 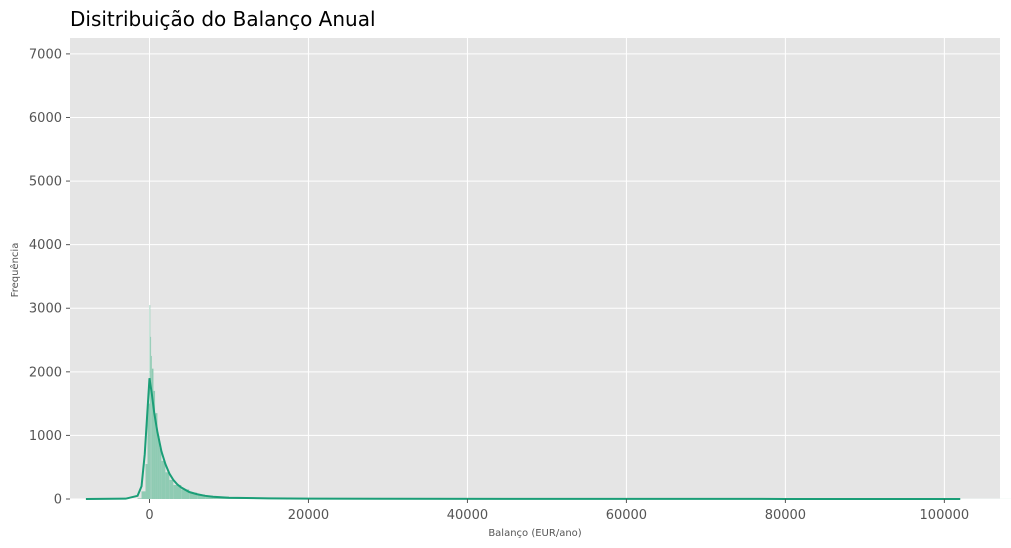 I want to click on x-axis-ticks: 0 20000 40000 60000 80000 100000, so click(x=557, y=511).